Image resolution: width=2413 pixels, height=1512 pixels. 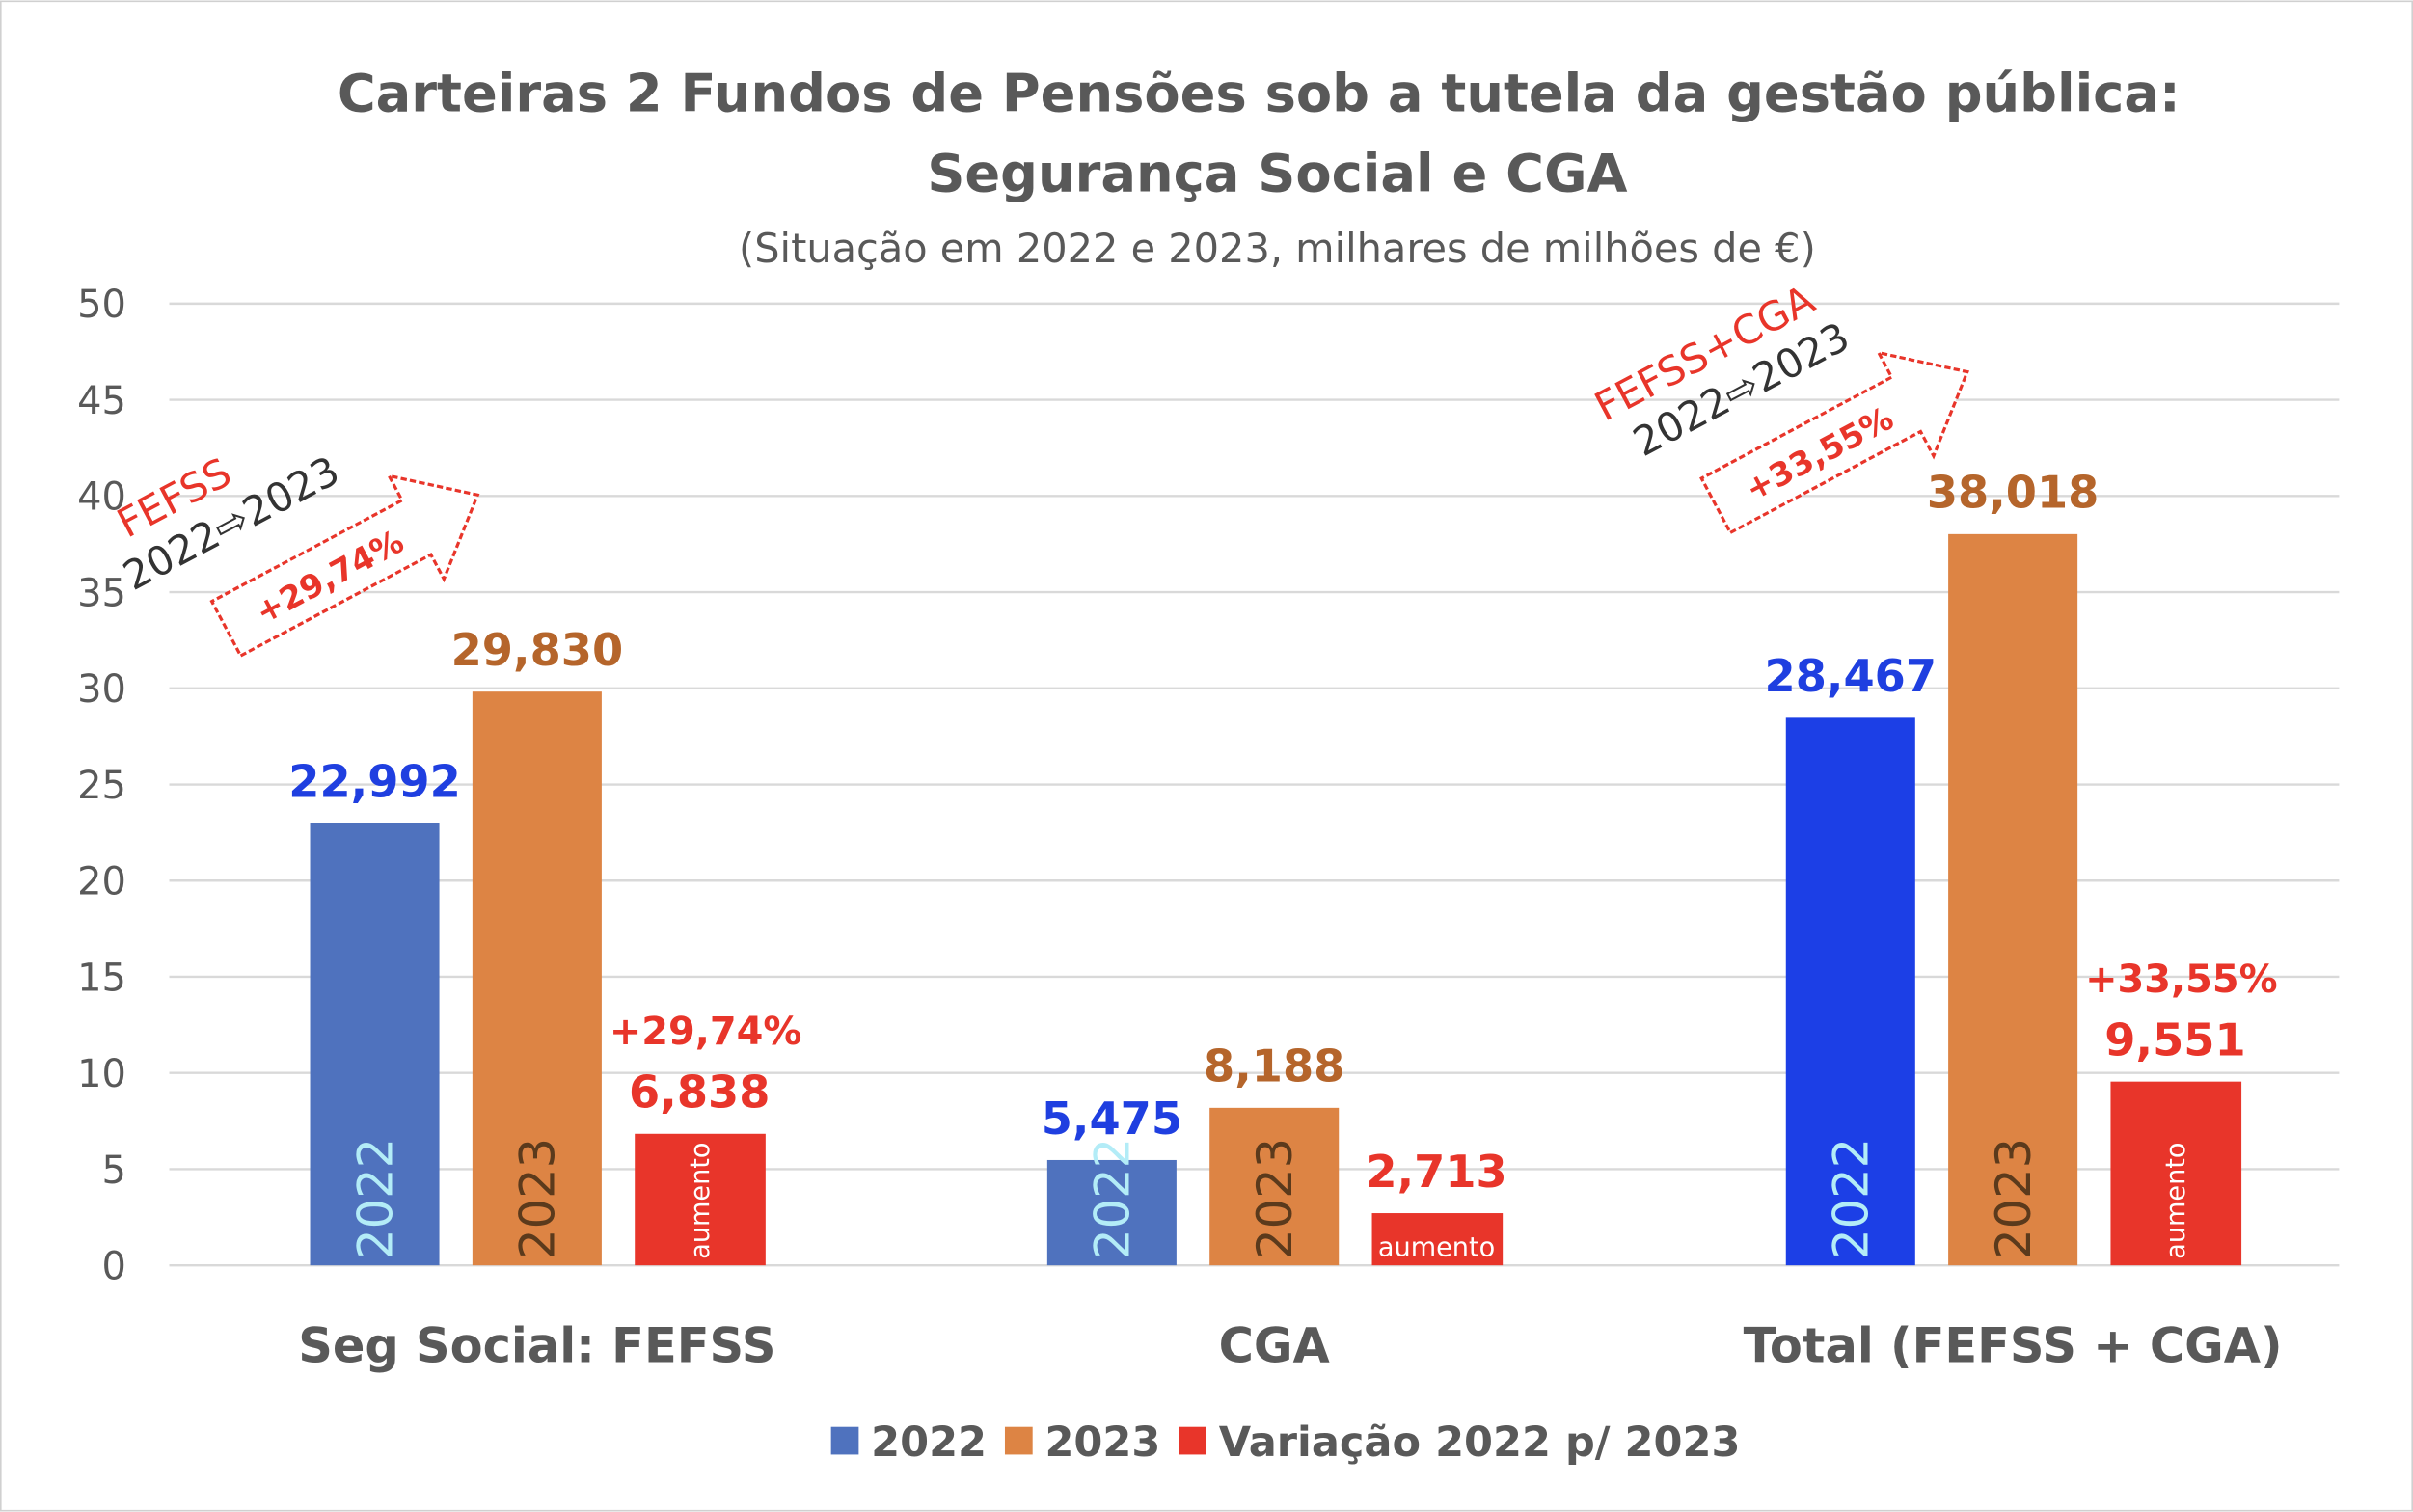 What do you see at coordinates (1275, 1346) in the screenshot?
I see `x-category-label: CGA` at bounding box center [1275, 1346].